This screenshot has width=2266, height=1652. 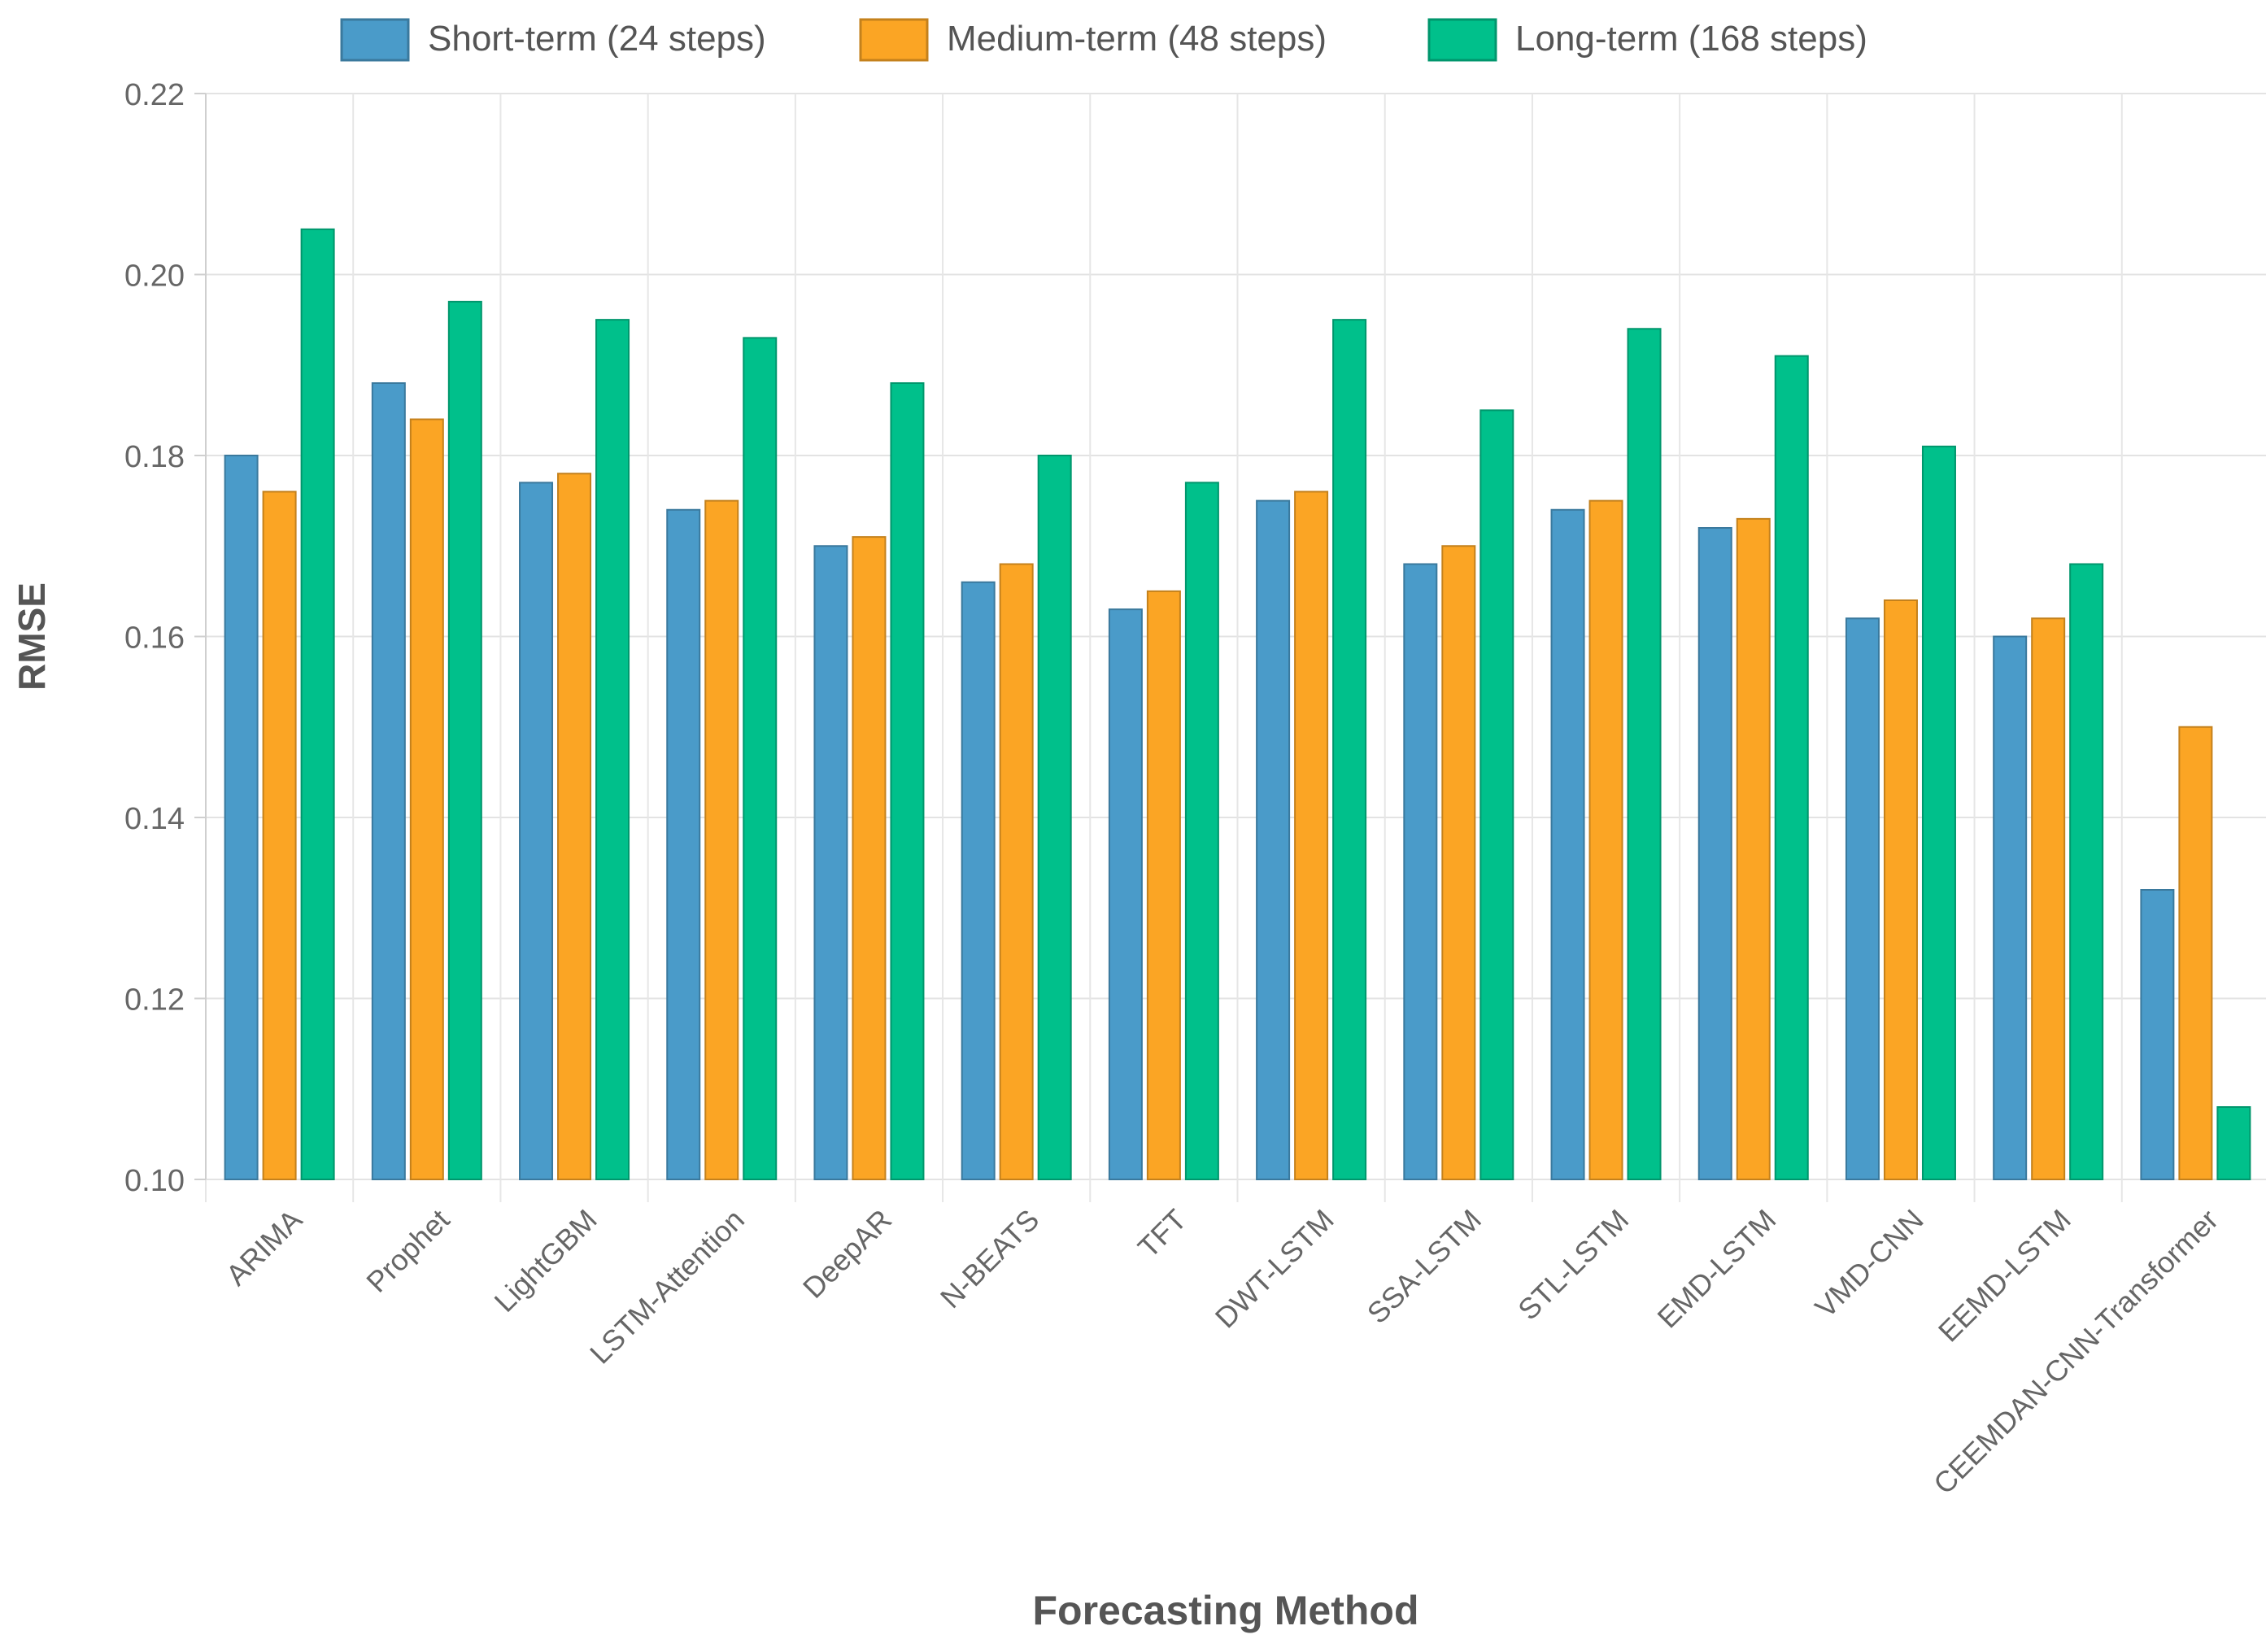 I want to click on x-tick-label: STL-LSTM, so click(x=1573, y=1265).